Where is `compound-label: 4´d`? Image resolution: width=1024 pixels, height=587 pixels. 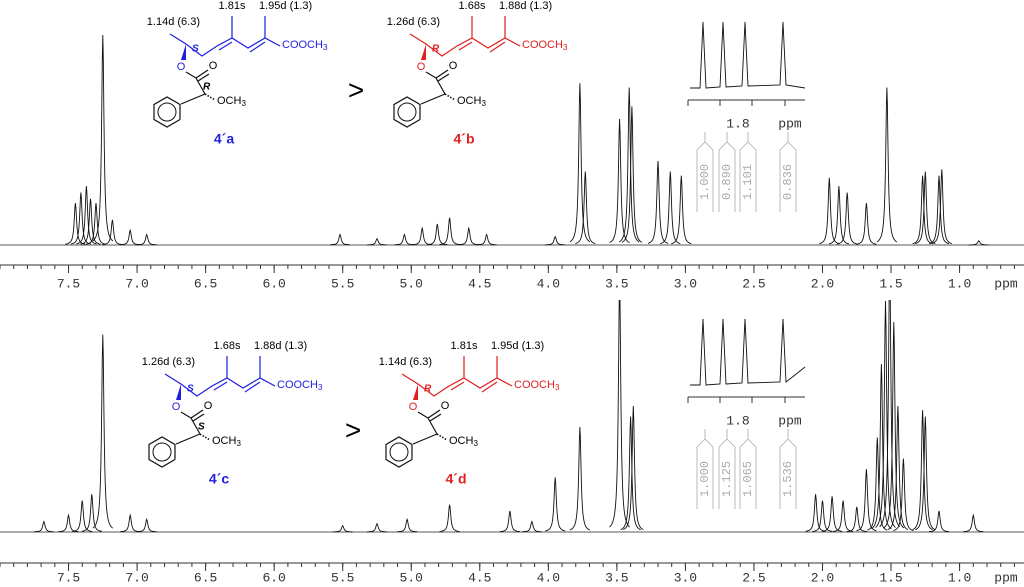
compound-label: 4´d is located at coordinates (456, 479).